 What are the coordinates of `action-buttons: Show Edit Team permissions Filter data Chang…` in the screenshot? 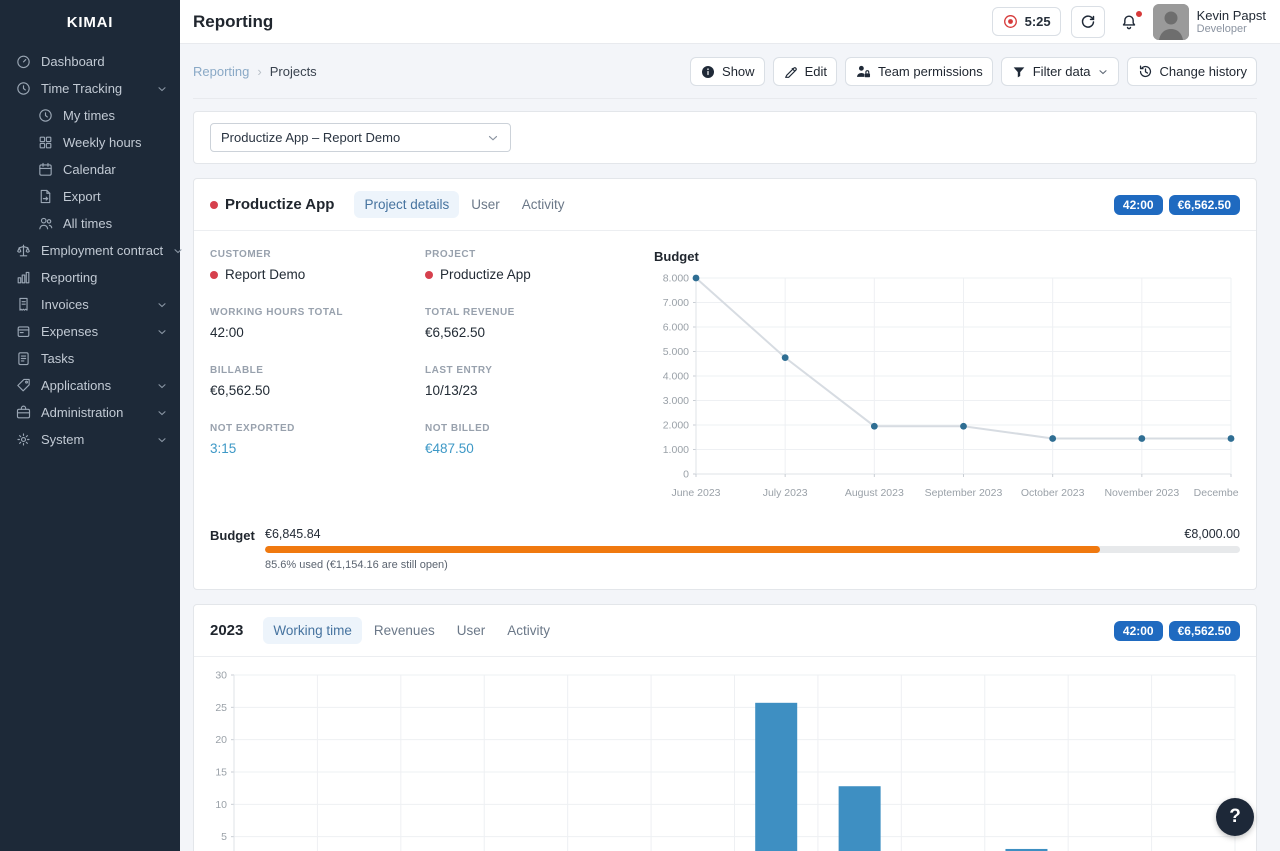 It's located at (973, 71).